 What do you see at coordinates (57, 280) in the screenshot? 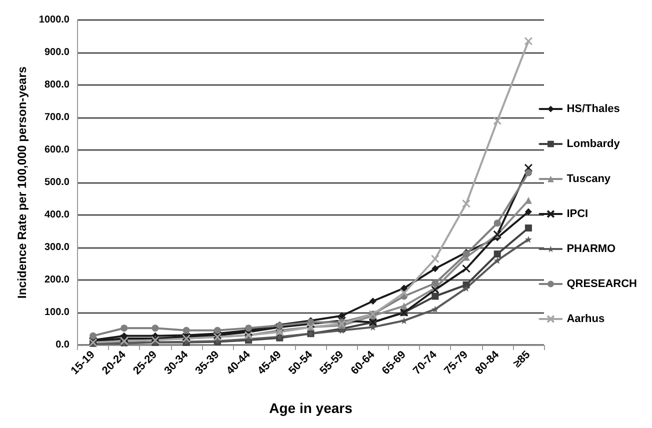
I see `y-tick-label: 200.0` at bounding box center [57, 280].